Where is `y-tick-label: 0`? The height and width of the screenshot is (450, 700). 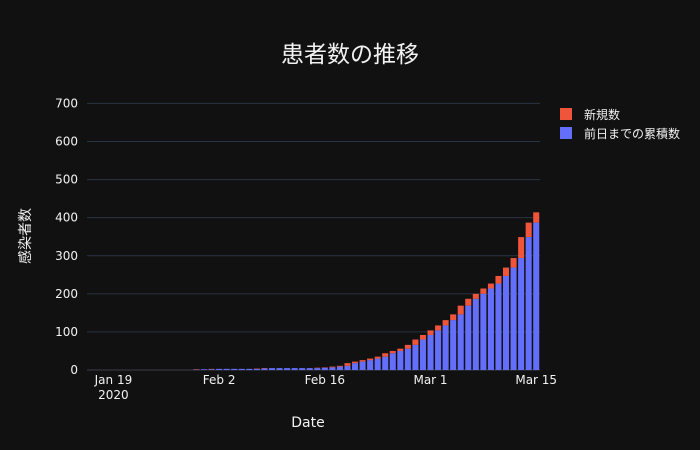
y-tick-label: 0 is located at coordinates (74, 370).